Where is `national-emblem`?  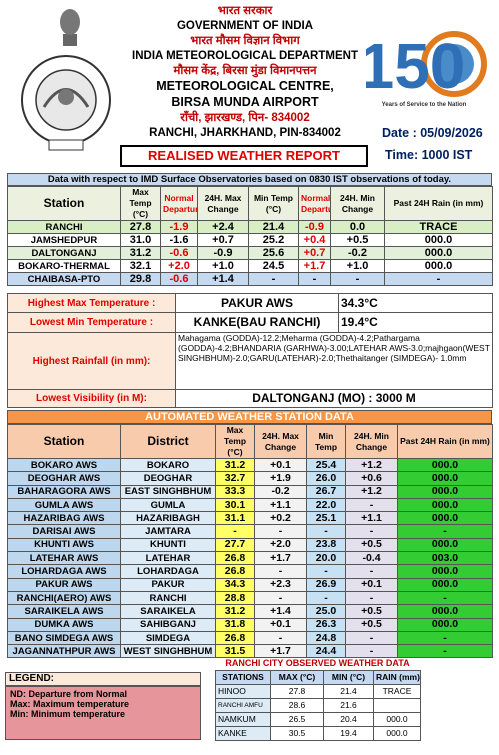
national-emblem is located at coordinates (70, 27).